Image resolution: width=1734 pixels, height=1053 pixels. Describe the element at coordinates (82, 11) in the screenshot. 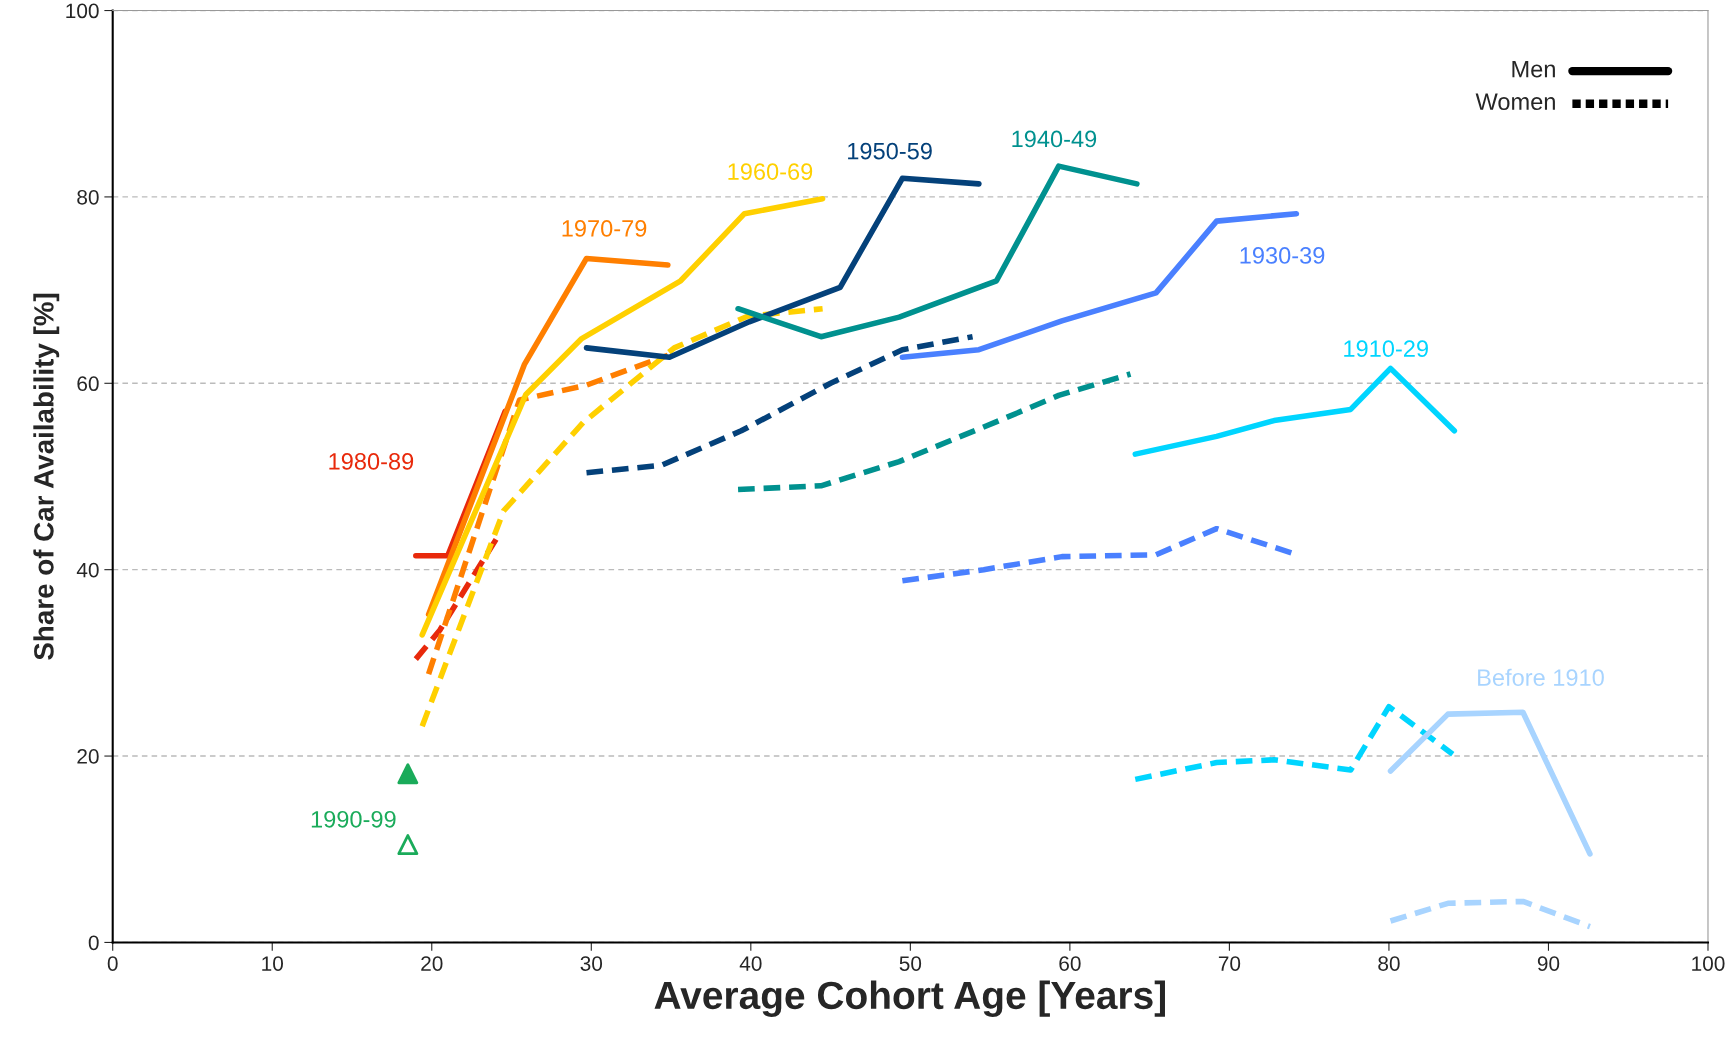

I see `y-tick-label: 100` at that location.